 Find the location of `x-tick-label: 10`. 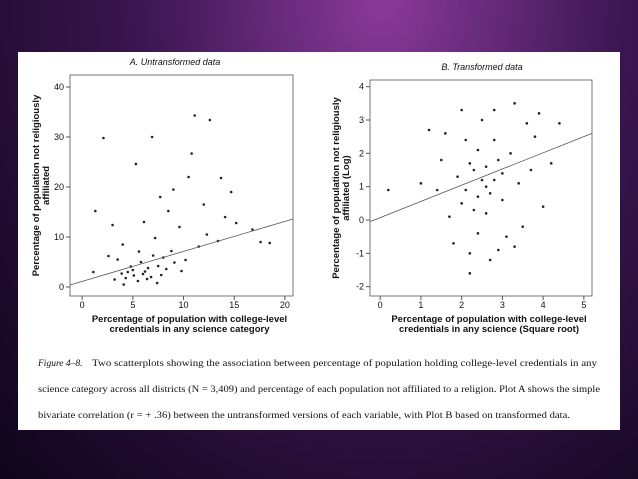

x-tick-label: 10 is located at coordinates (184, 305).